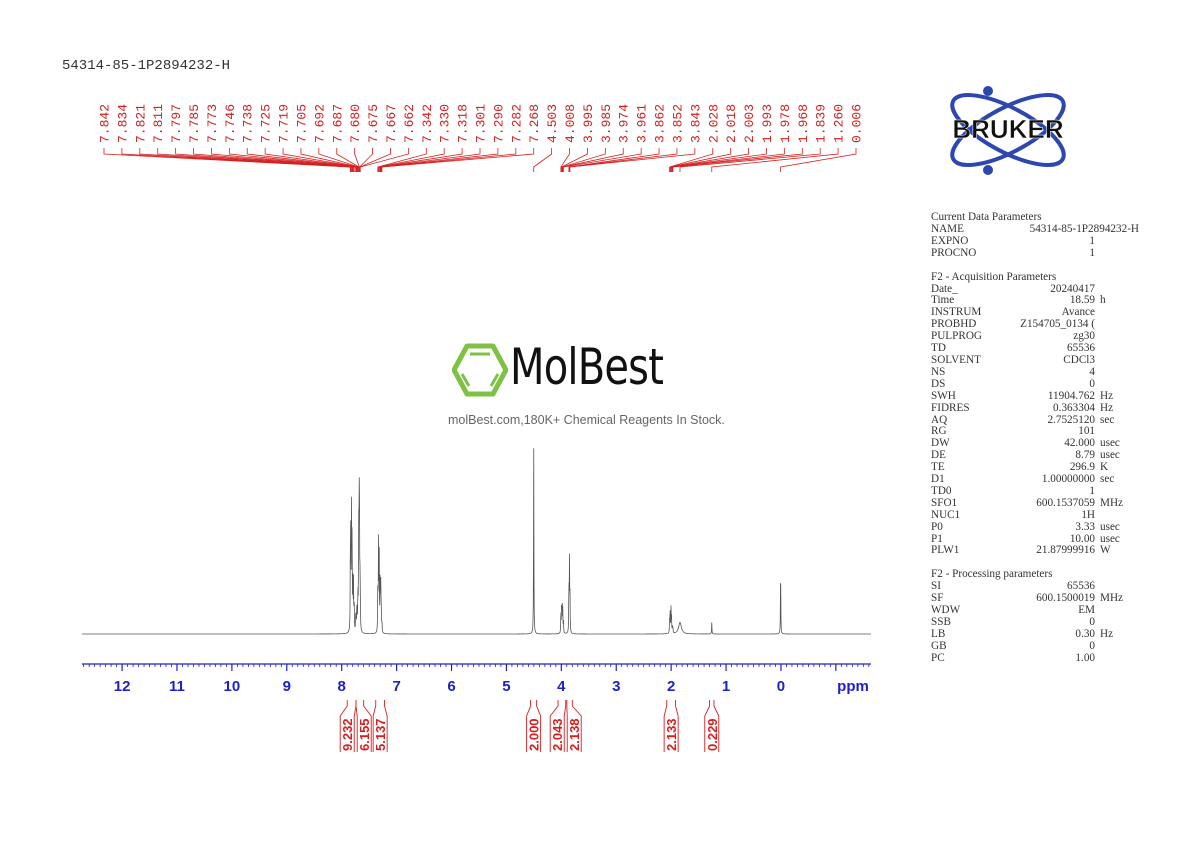 The width and height of the screenshot is (1190, 842). I want to click on parameter-row: P1 10.00 usec, so click(1037, 539).